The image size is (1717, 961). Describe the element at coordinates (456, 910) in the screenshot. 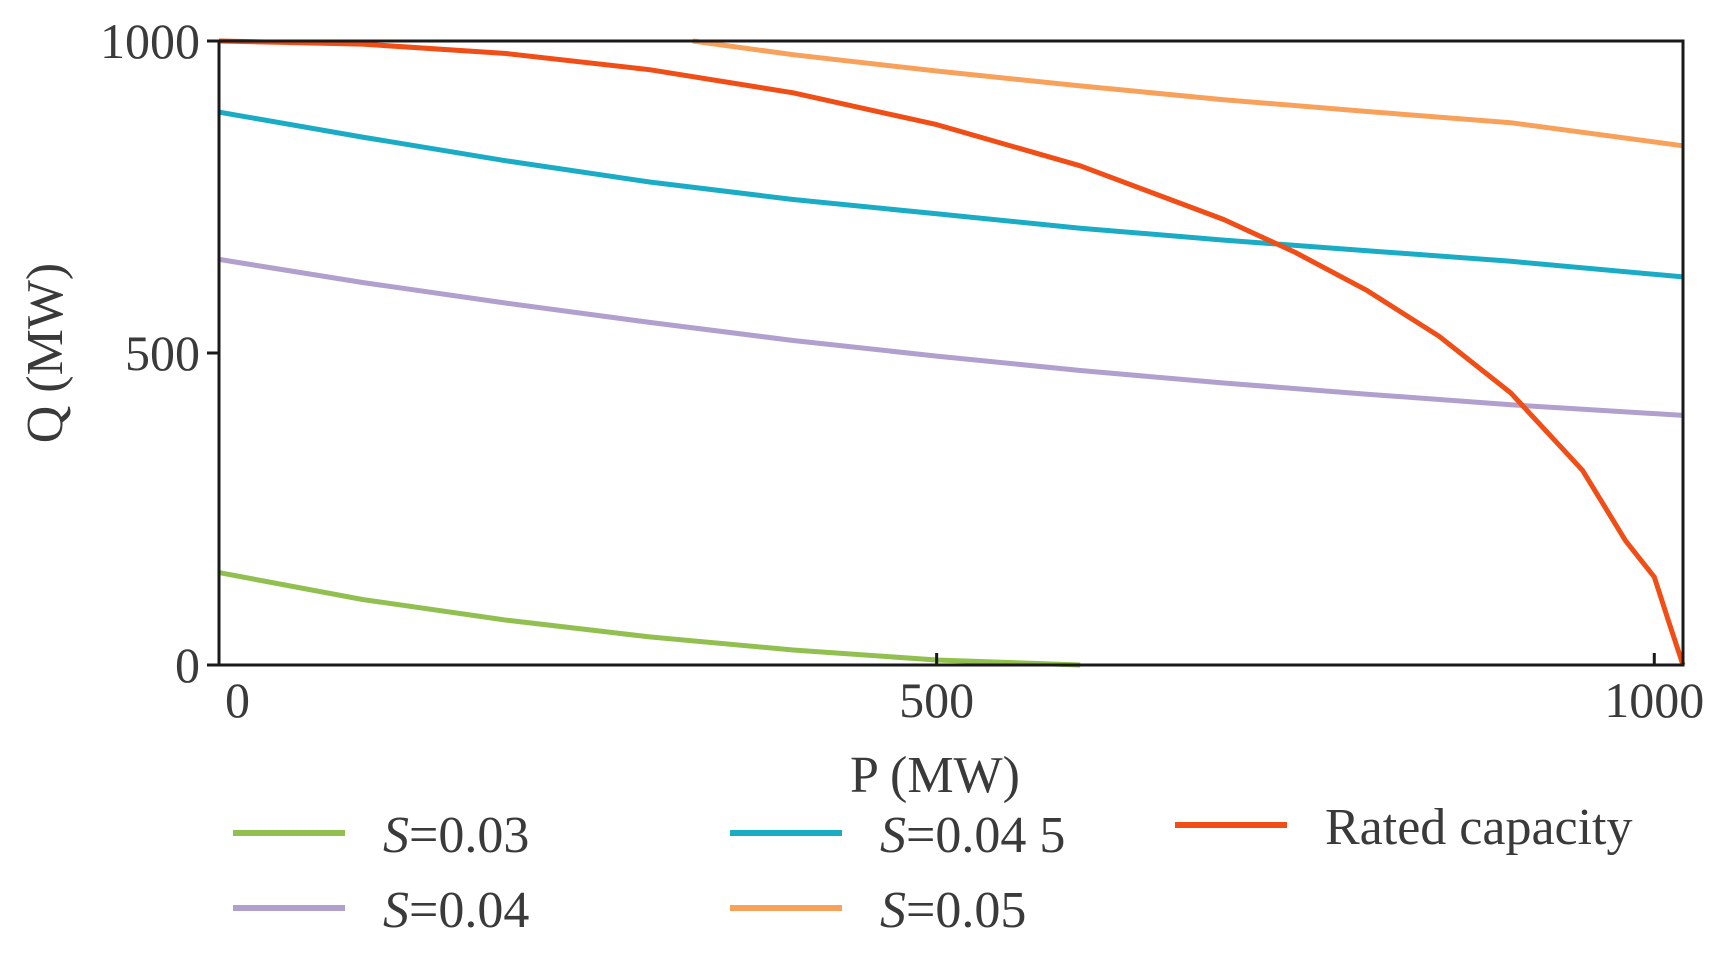

I see `legend-label-1: S=0.04` at that location.